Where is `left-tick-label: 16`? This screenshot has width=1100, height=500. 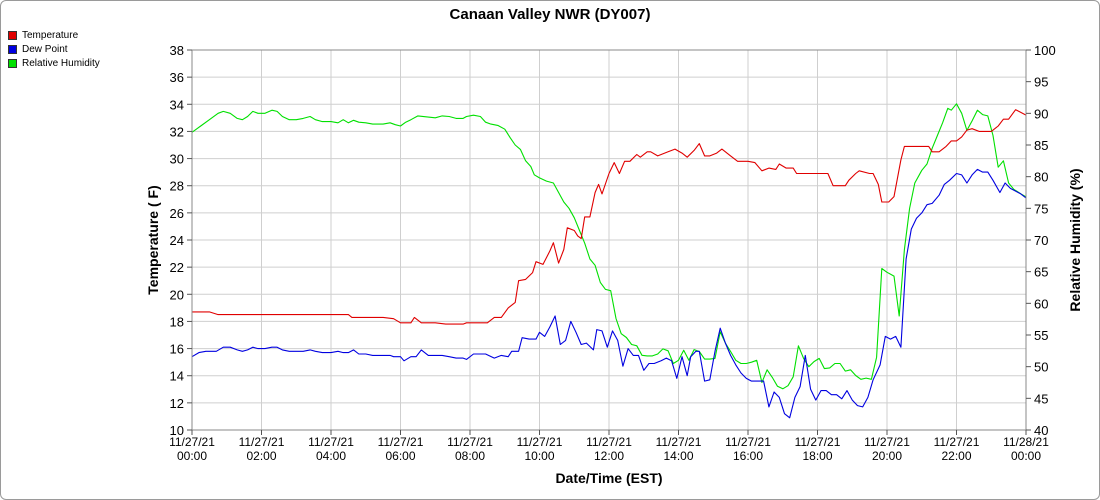 left-tick-label: 16 is located at coordinates (177, 349).